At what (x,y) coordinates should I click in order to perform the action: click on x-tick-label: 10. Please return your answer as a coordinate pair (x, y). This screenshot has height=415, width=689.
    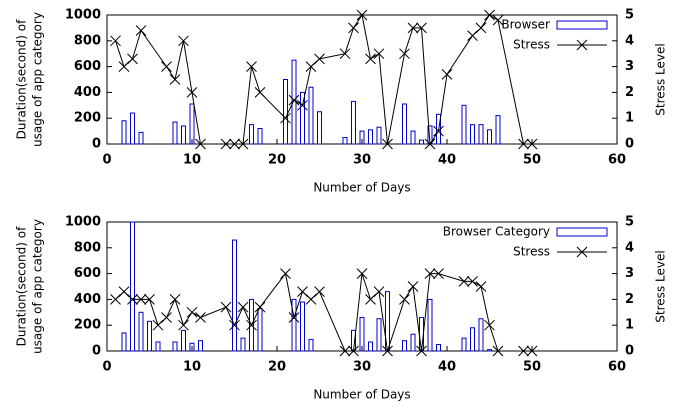
    Looking at the image, I should click on (192, 367).